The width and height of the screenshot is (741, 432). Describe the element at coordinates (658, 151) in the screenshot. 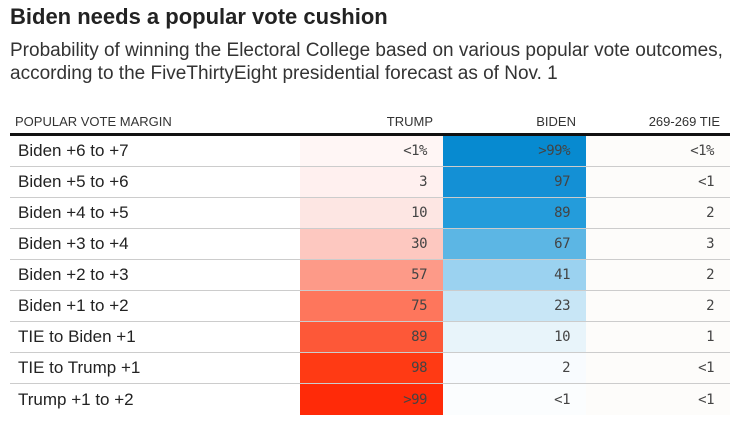

I see `tie-cell: <1%` at that location.